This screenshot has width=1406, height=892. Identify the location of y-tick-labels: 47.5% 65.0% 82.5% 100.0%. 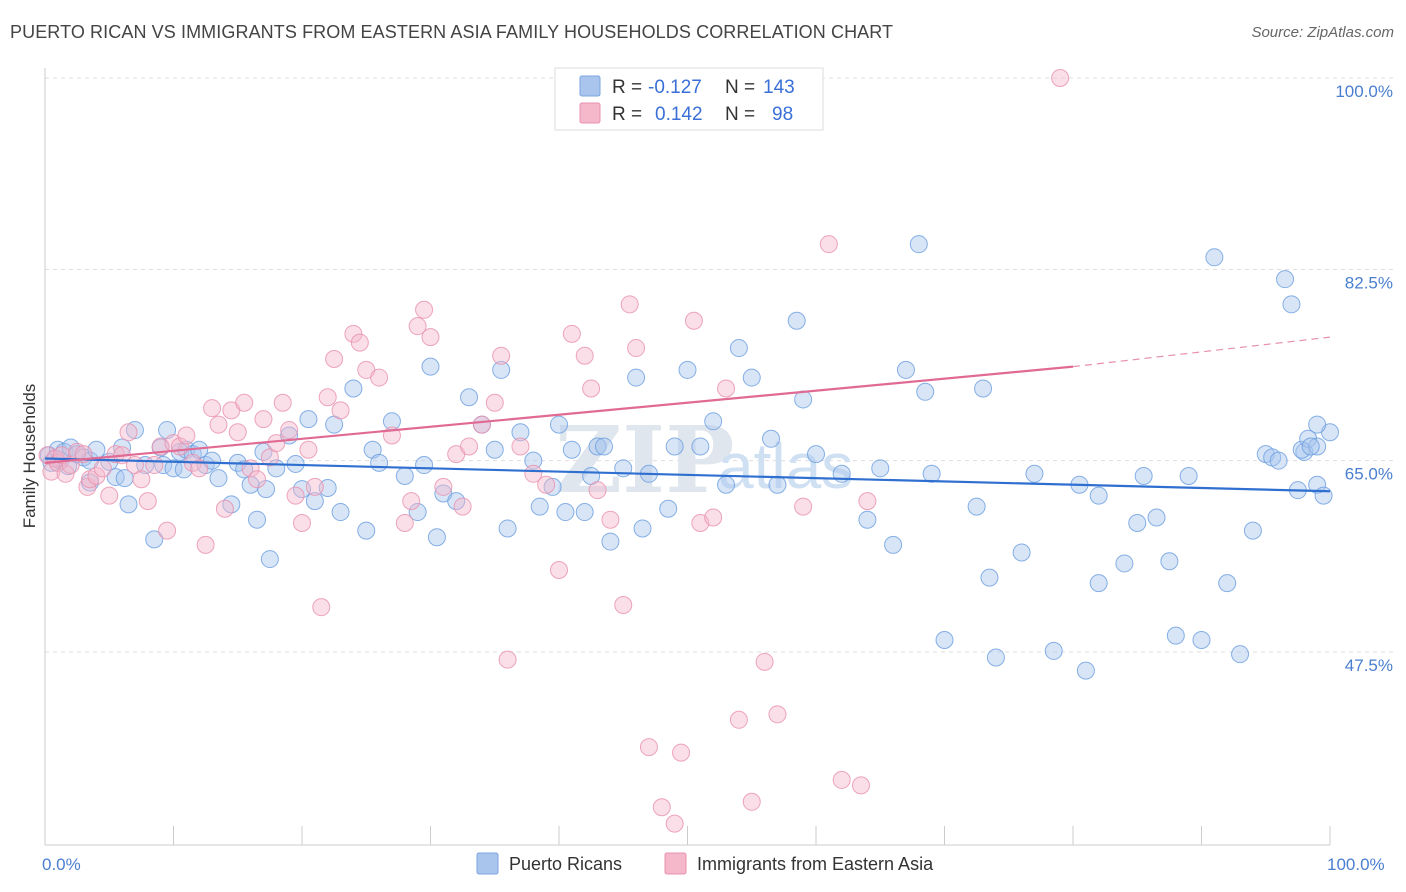
(1364, 378).